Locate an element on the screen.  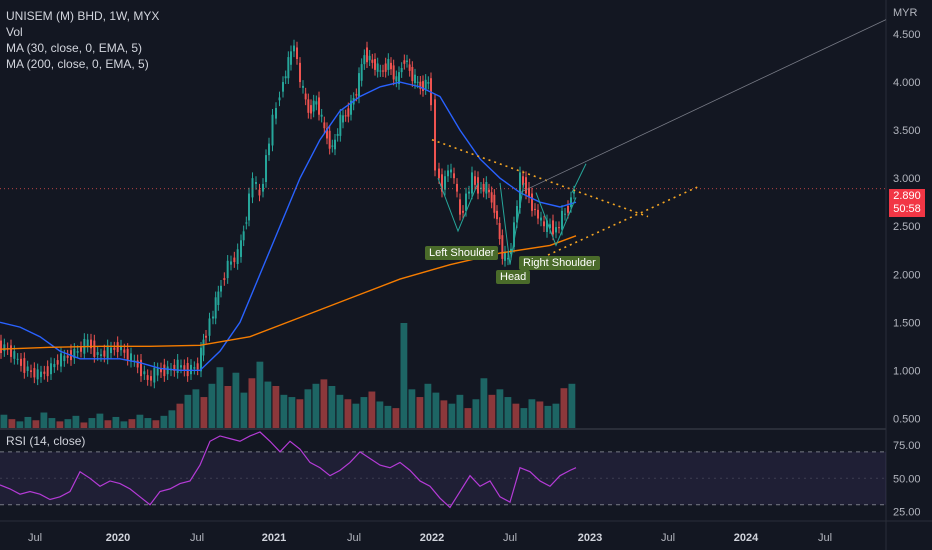
rsi-legend: RSI (14, close) is located at coordinates (46, 441).